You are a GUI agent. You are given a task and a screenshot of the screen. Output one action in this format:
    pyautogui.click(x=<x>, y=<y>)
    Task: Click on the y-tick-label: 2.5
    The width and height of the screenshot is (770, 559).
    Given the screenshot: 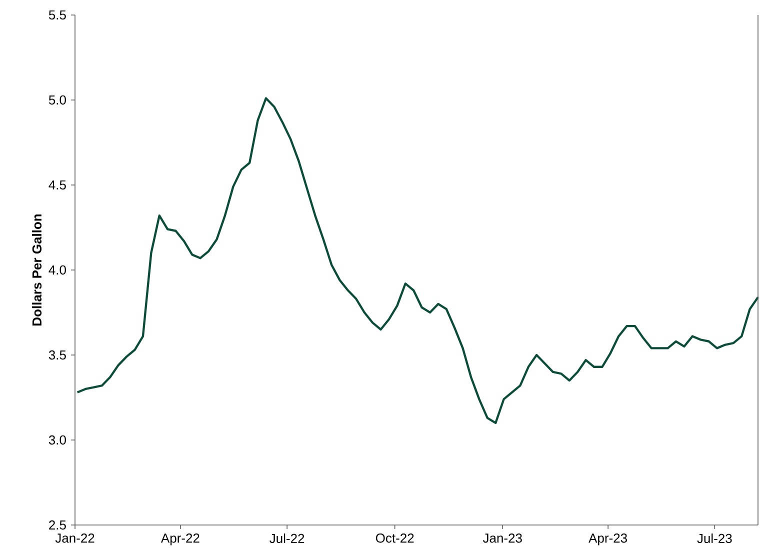 What is the action you would take?
    pyautogui.click(x=57, y=525)
    